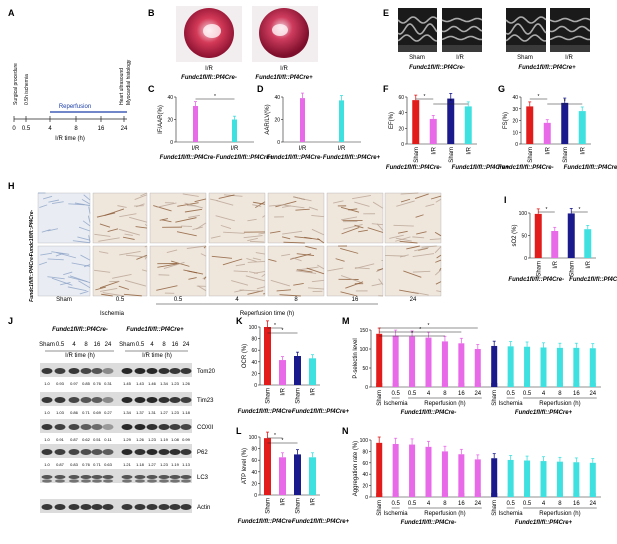 The image size is (617, 544). What do you see at coordinates (237, 300) in the screenshot?
I see `h-col-label: 4` at bounding box center [237, 300].